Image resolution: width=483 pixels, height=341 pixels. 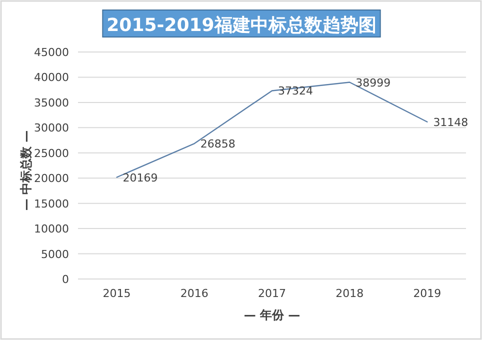 What do you see at coordinates (295, 91) in the screenshot?
I see `data-label: 37324` at bounding box center [295, 91].